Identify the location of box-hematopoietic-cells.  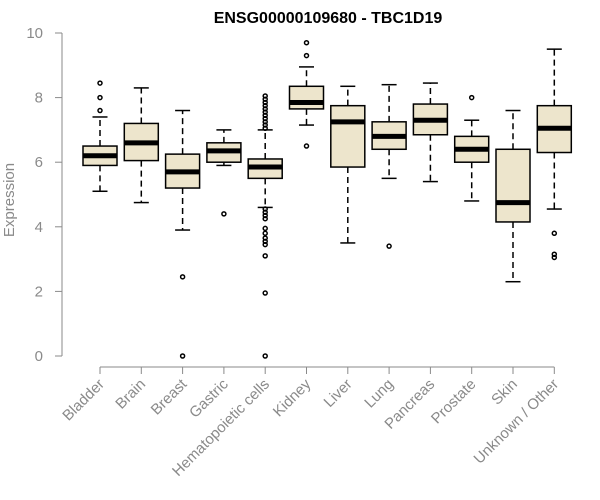
(265, 226).